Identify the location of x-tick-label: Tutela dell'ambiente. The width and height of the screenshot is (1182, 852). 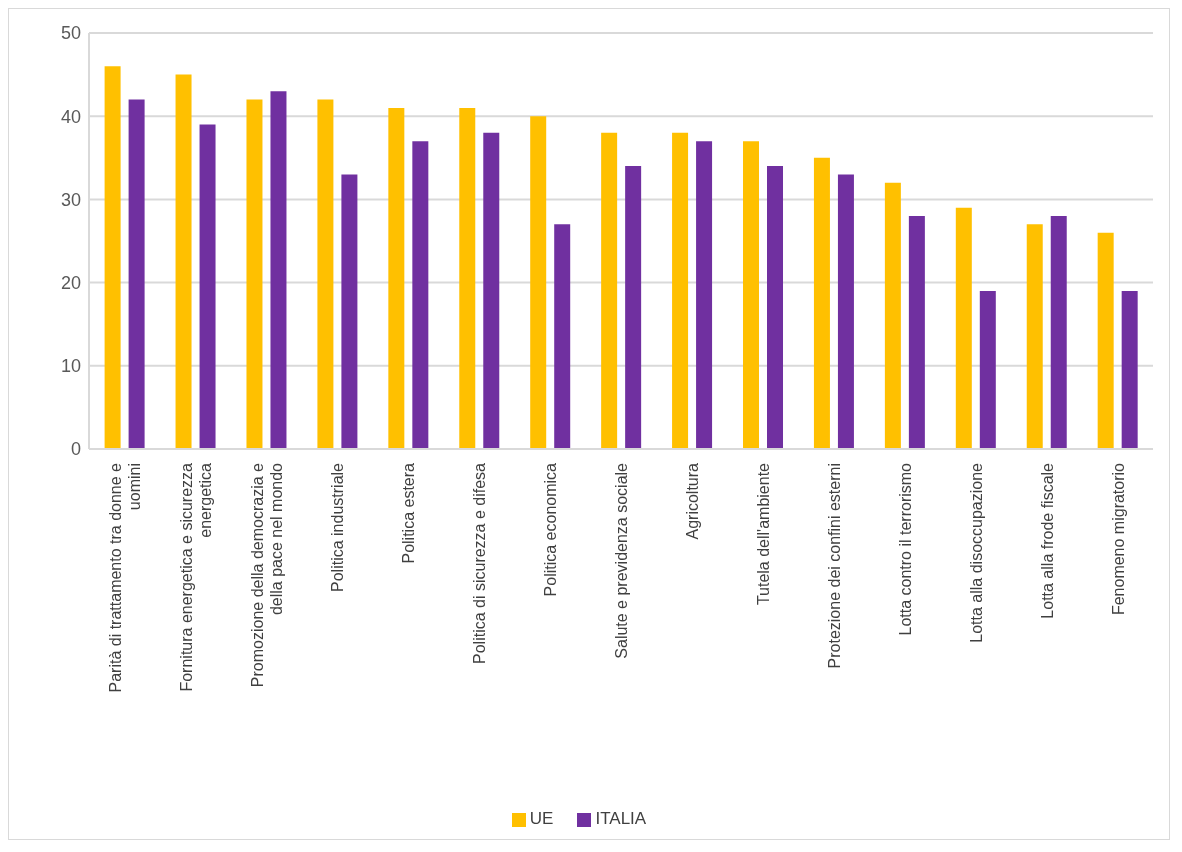
(763, 534).